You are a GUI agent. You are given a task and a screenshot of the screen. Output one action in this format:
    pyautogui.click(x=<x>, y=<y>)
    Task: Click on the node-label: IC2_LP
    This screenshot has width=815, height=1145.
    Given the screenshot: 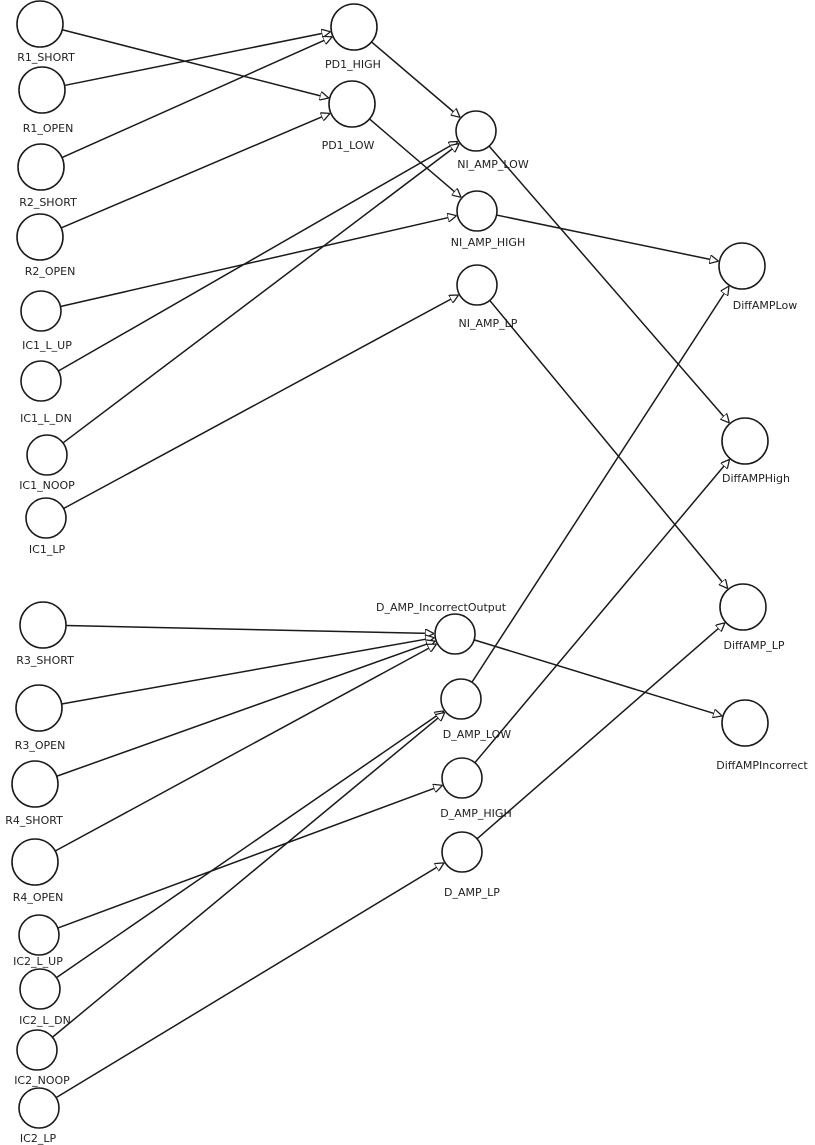 What is the action you would take?
    pyautogui.click(x=38, y=1138)
    